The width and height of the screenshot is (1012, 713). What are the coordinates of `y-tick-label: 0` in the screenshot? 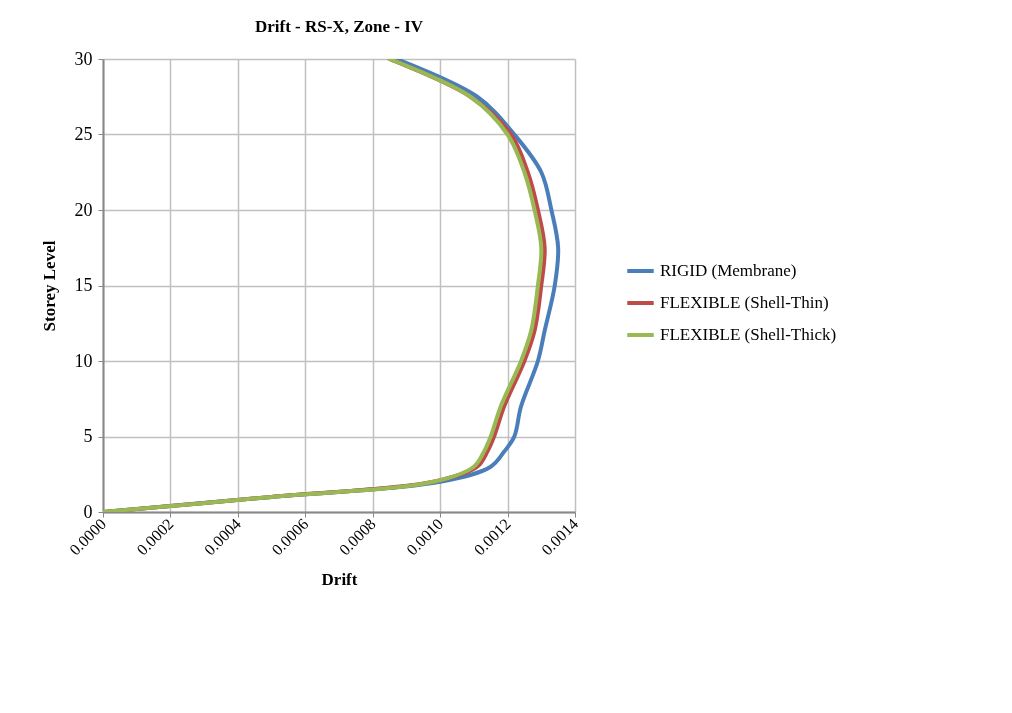 It's located at (88, 511).